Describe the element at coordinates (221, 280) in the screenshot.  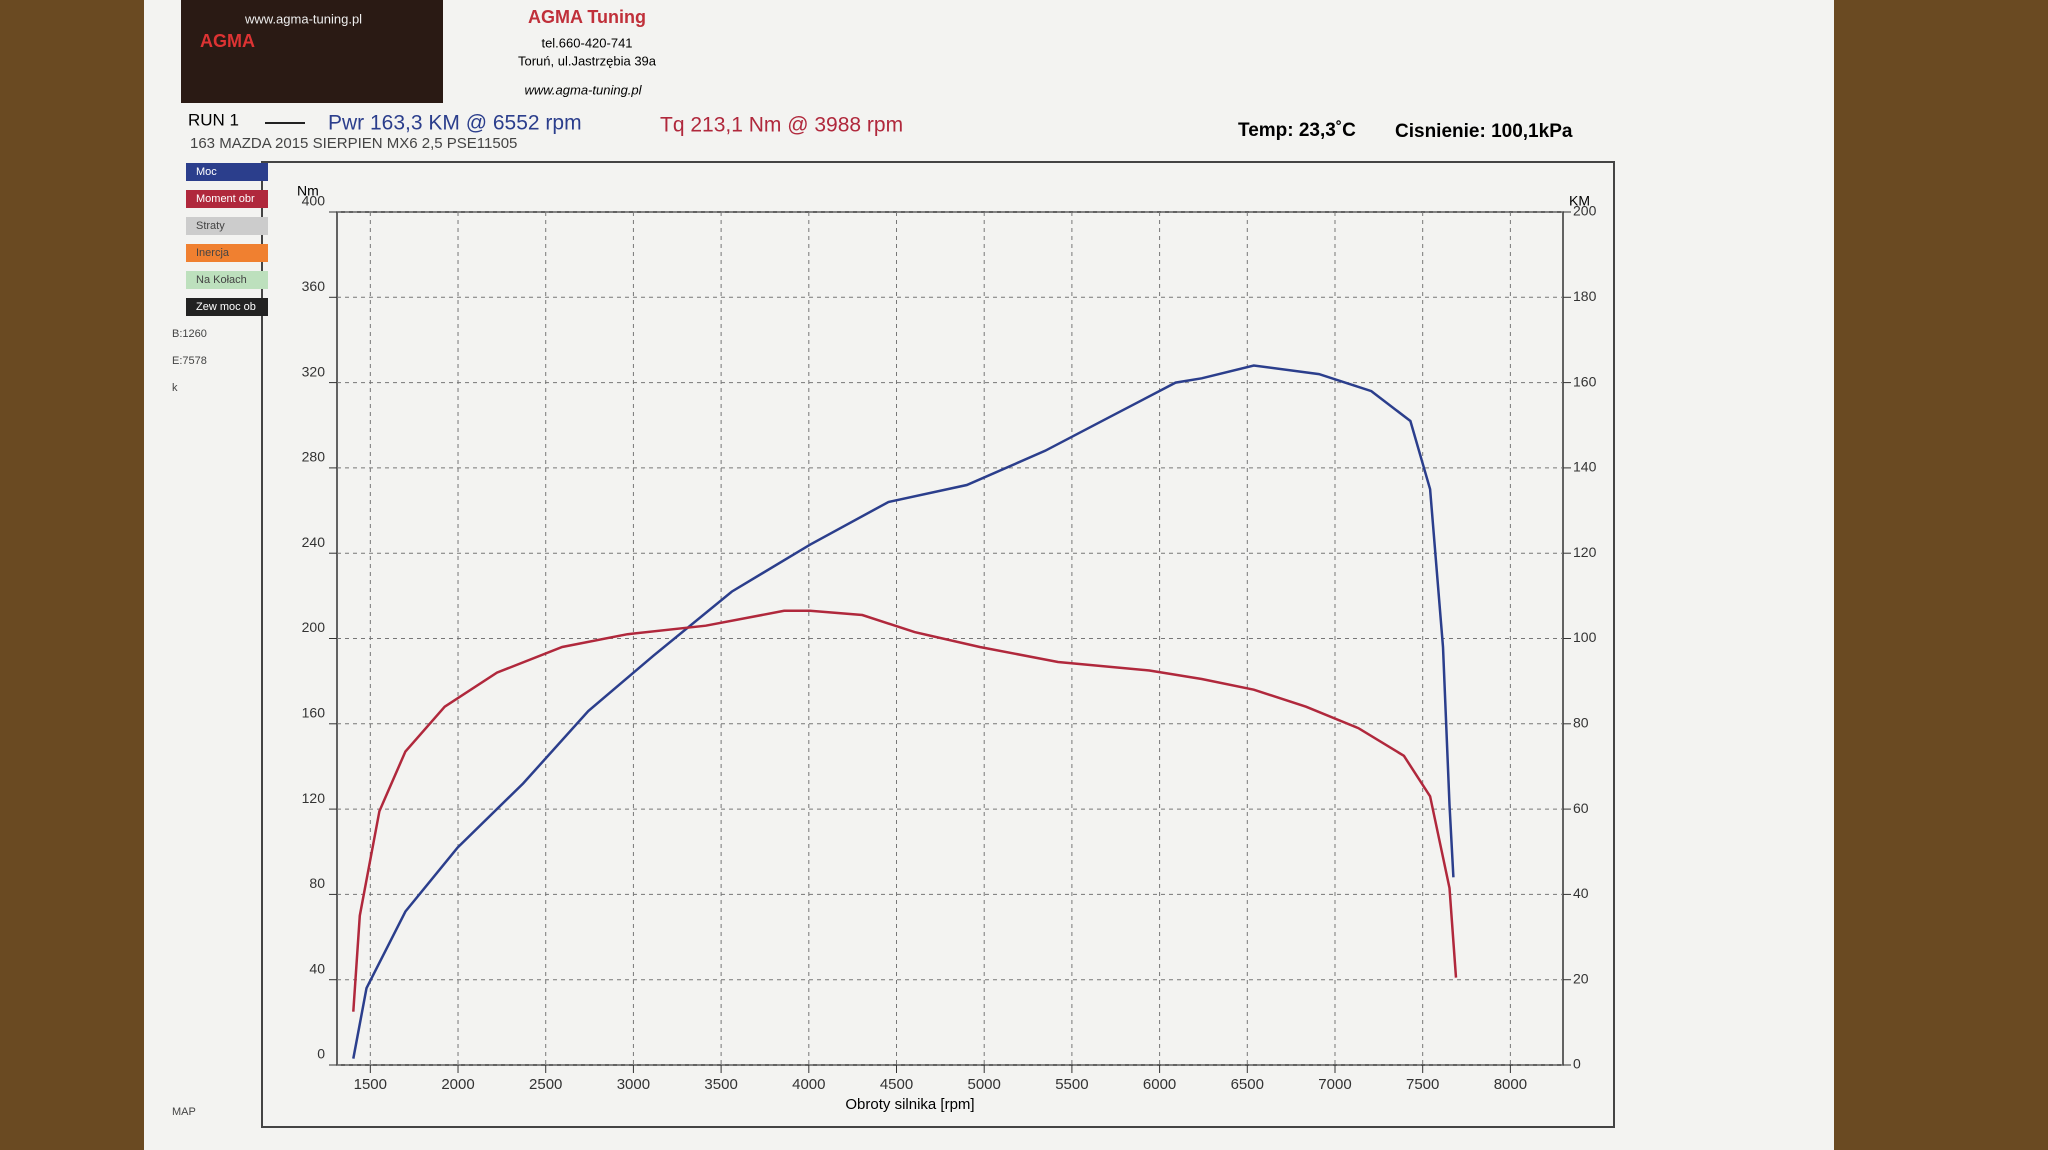
I see `panel-label: Na Kołach` at that location.